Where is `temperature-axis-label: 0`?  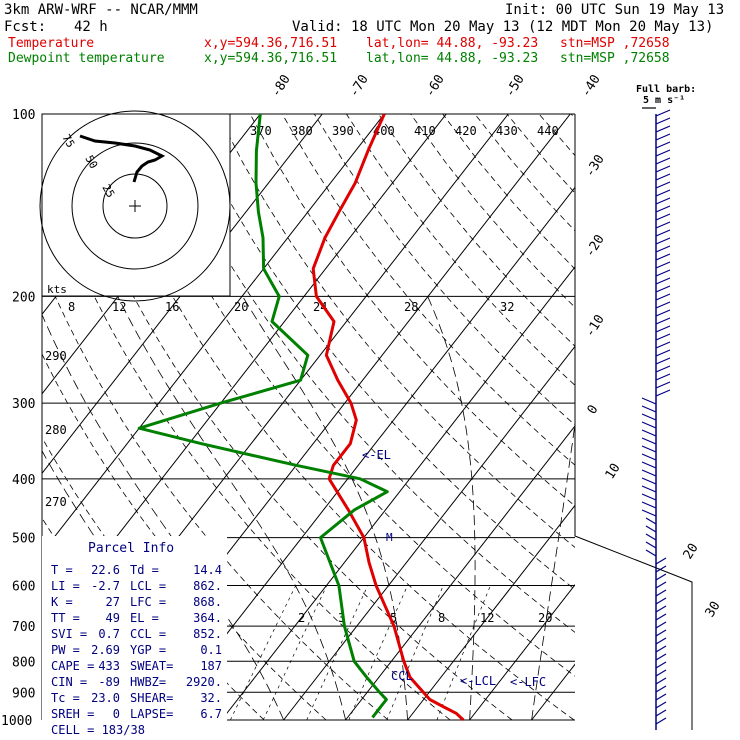 temperature-axis-label: 0 is located at coordinates (593, 410).